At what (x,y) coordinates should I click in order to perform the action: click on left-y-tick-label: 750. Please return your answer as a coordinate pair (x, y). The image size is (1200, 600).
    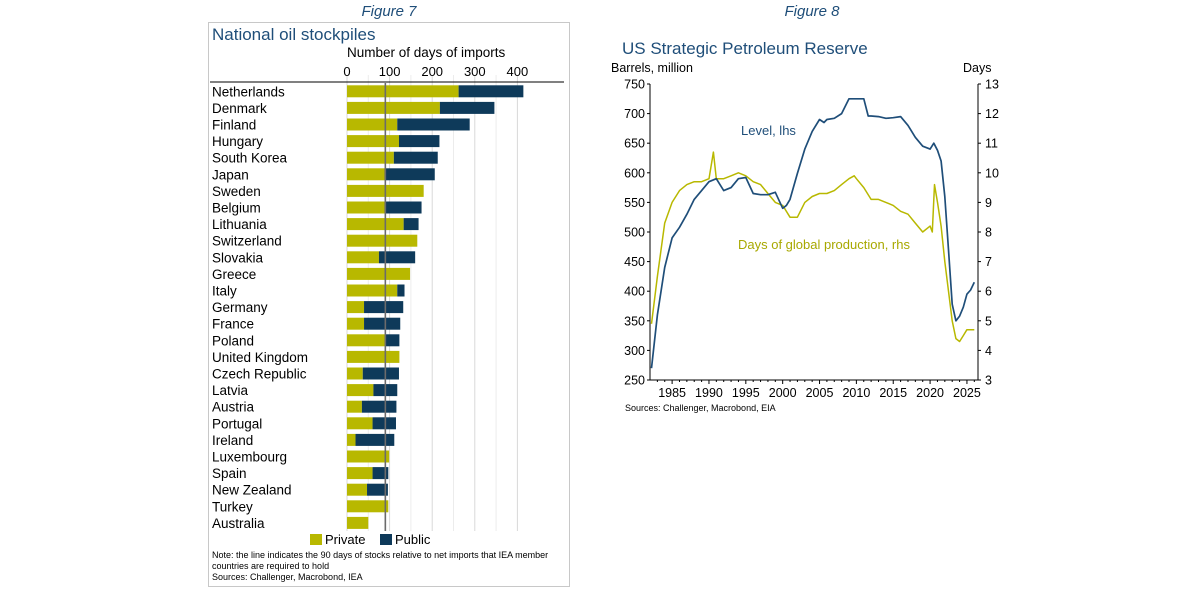
    Looking at the image, I should click on (634, 85).